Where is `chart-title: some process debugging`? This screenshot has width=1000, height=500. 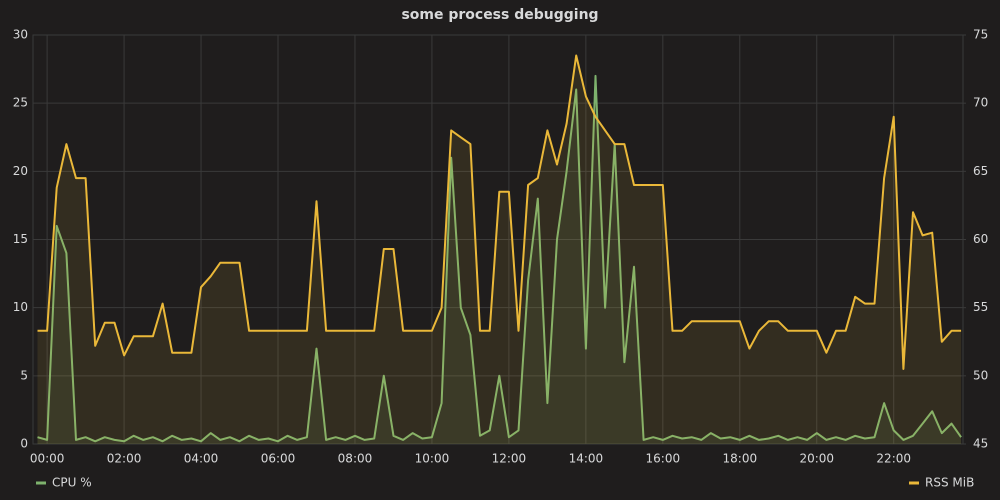 chart-title: some process debugging is located at coordinates (499, 15).